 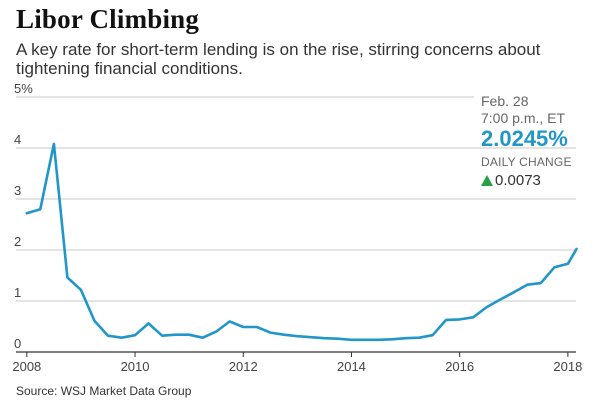 I want to click on y-tick-label: 0, so click(x=17, y=343).